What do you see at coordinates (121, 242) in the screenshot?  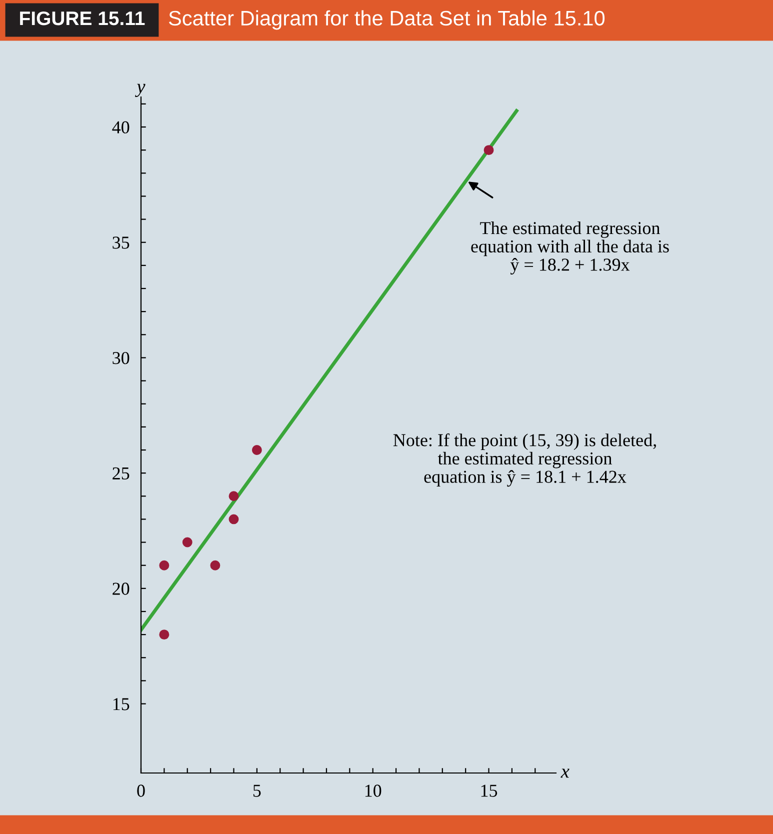 I see `y-tick-label: 35` at bounding box center [121, 242].